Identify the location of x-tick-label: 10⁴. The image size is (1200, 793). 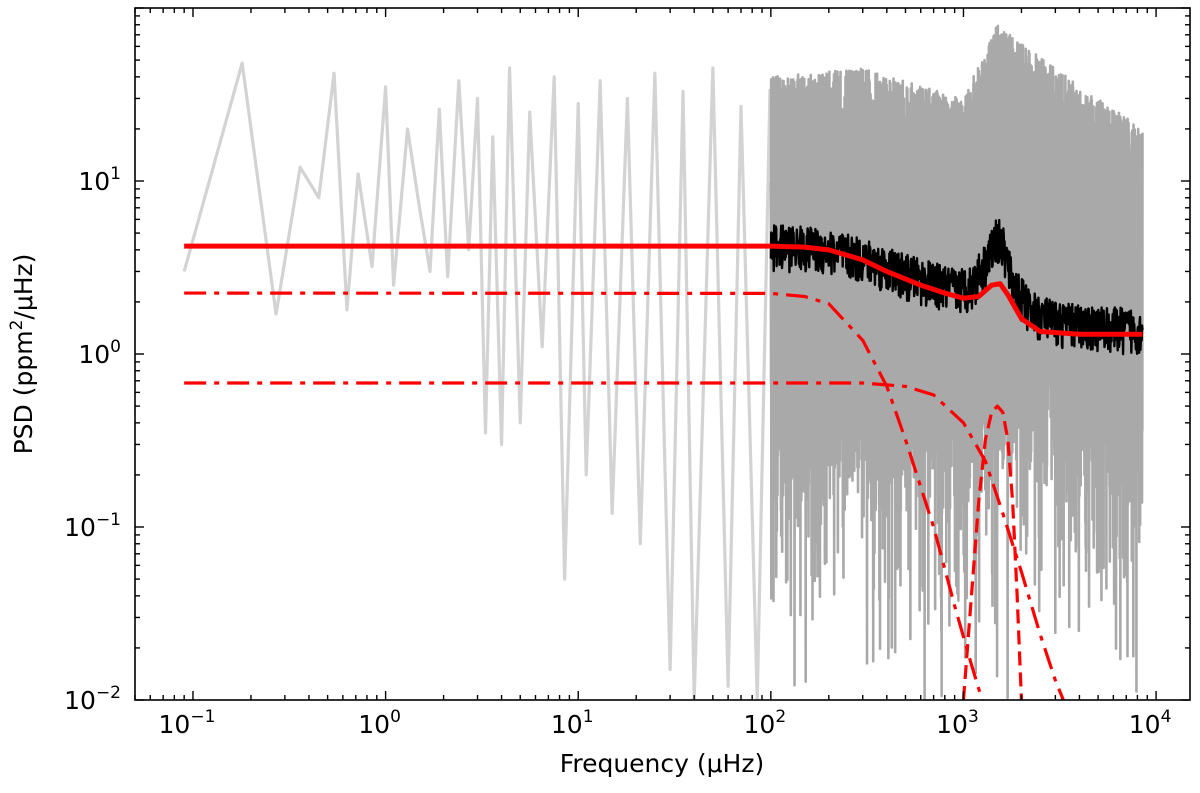
(1150, 723).